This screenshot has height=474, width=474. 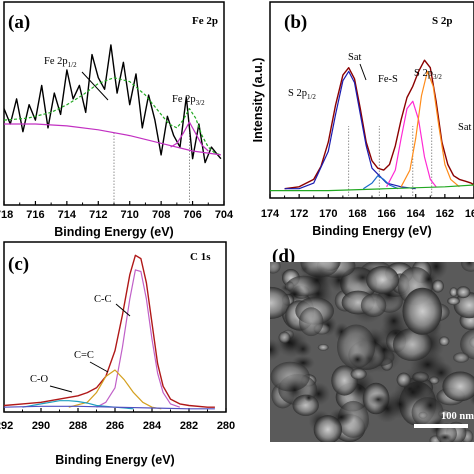 I want to click on peak-annotation: Fe-S, so click(x=388, y=79).